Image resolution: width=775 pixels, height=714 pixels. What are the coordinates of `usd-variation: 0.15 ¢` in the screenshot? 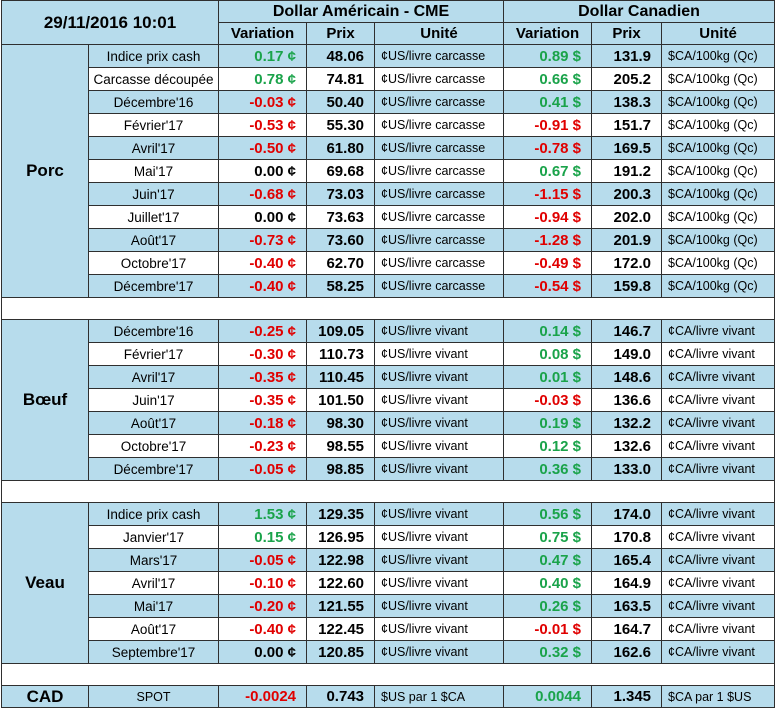 It's located at (263, 537).